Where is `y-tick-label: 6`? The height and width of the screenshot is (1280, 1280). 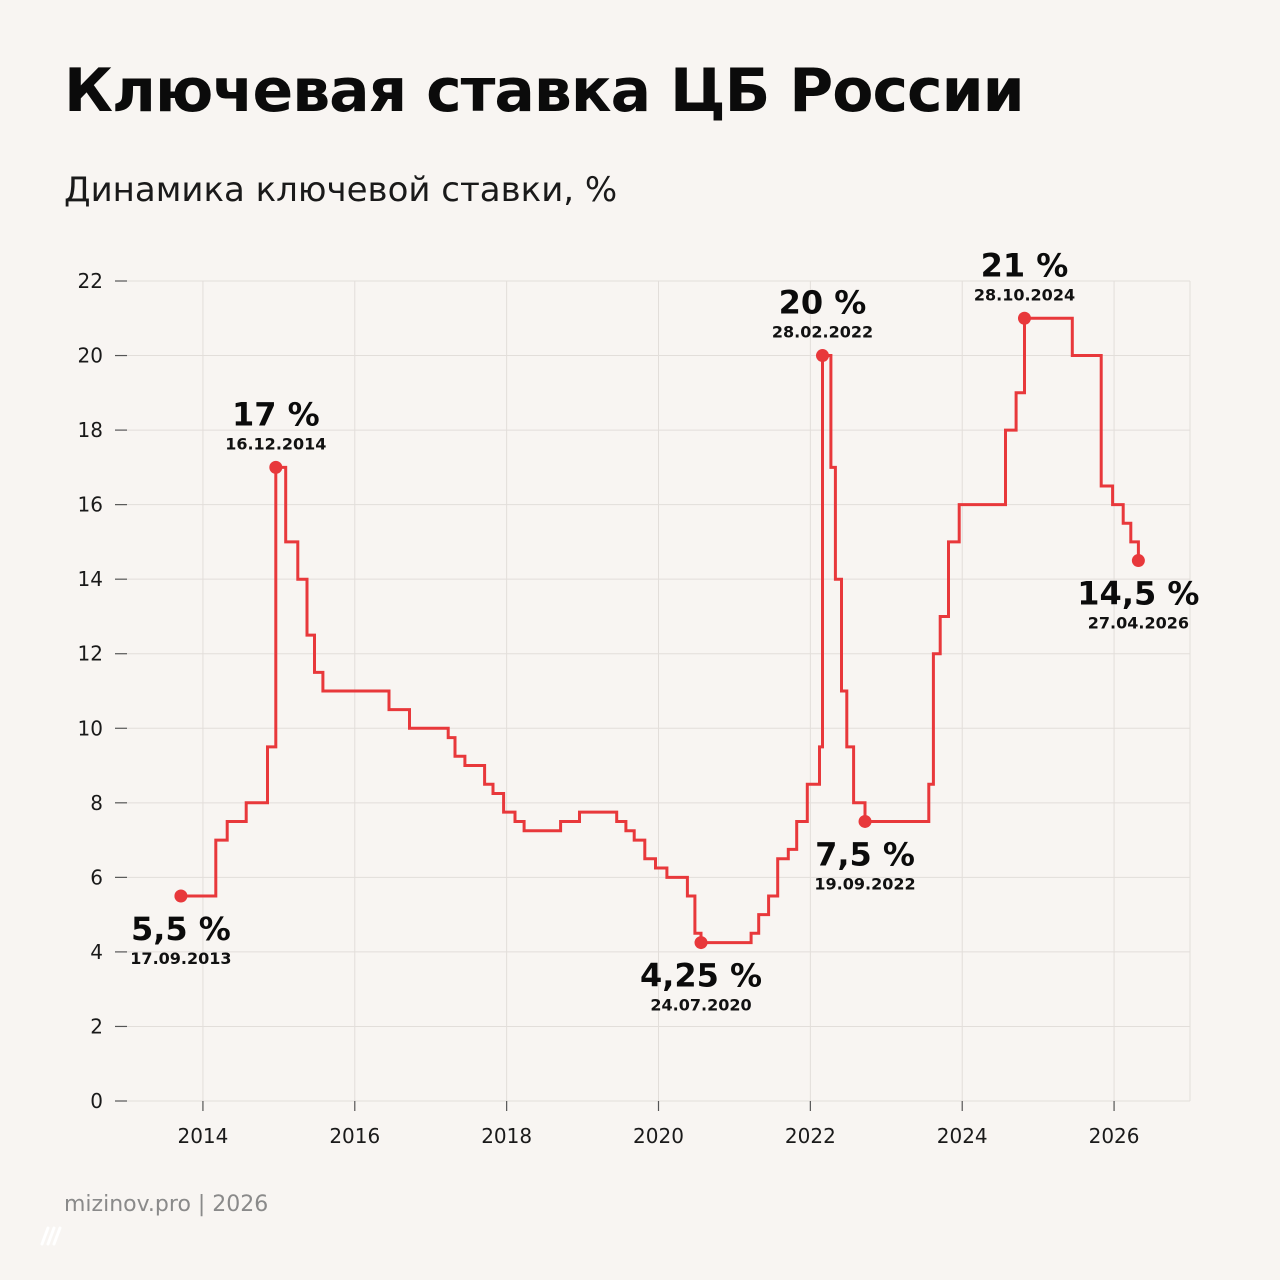
y-tick-label: 6 is located at coordinates (96, 877).